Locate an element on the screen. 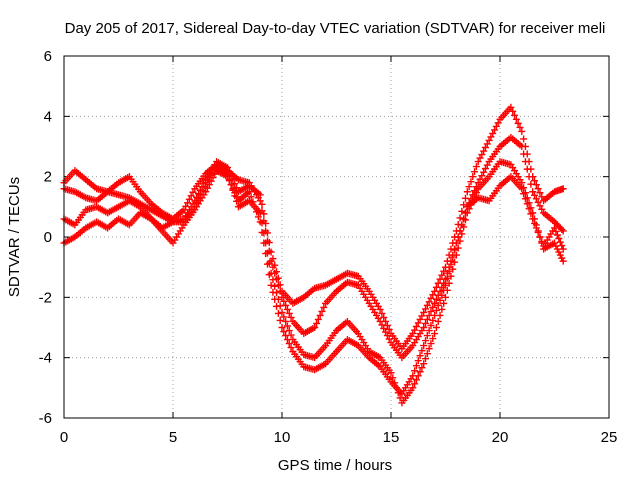 The height and width of the screenshot is (480, 640). x-tick-label: 20 is located at coordinates (500, 437).